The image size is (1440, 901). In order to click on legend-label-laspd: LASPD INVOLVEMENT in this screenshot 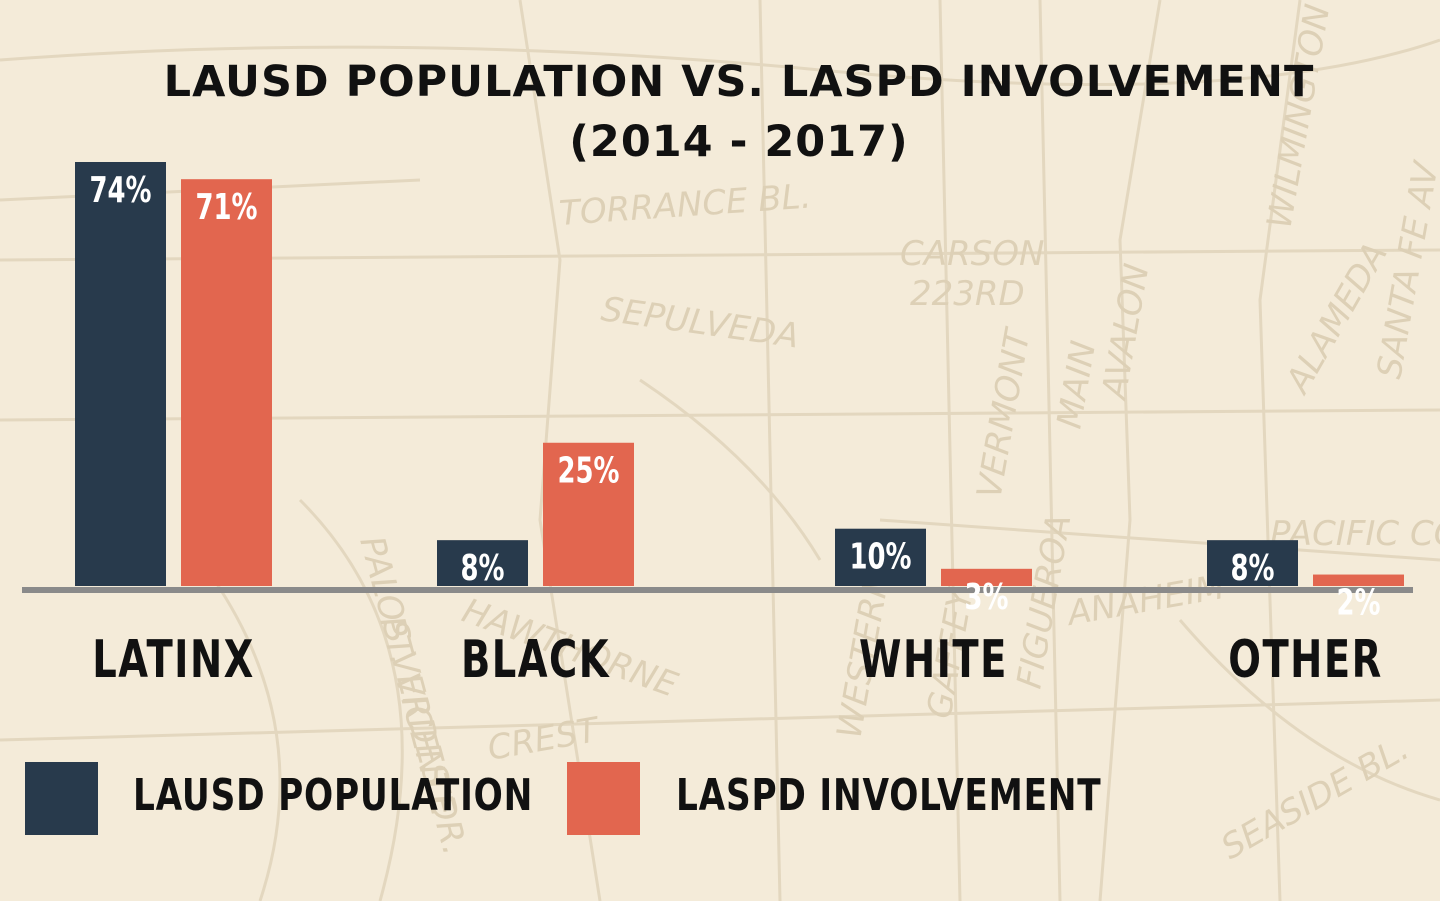, I will do `click(889, 795)`.